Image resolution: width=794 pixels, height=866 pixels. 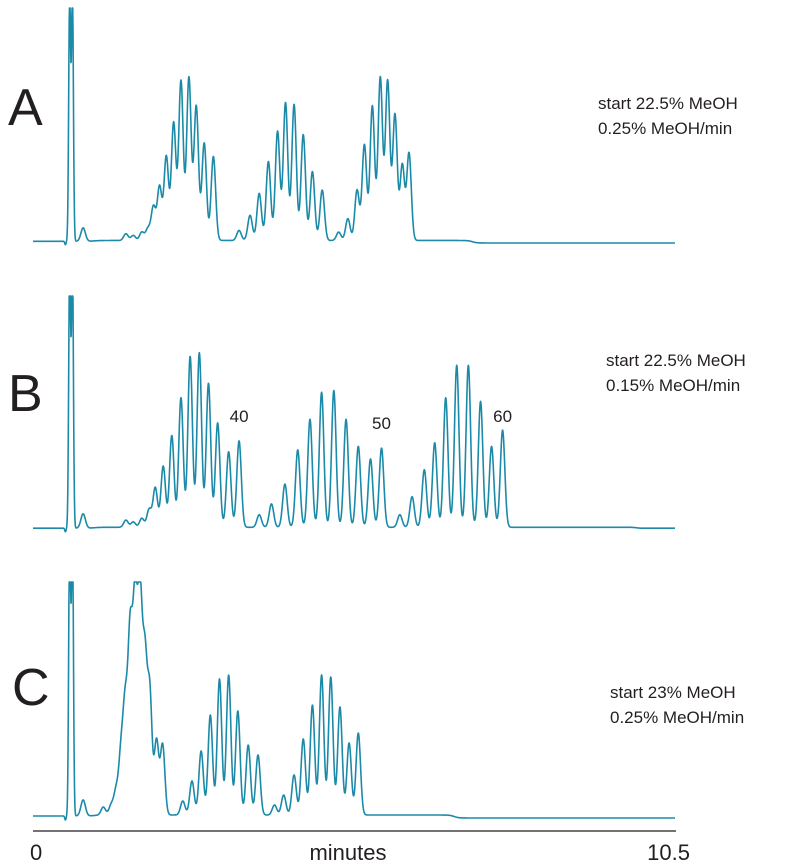 What do you see at coordinates (673, 692) in the screenshot?
I see `condition-start-c: start 23% MeOH` at bounding box center [673, 692].